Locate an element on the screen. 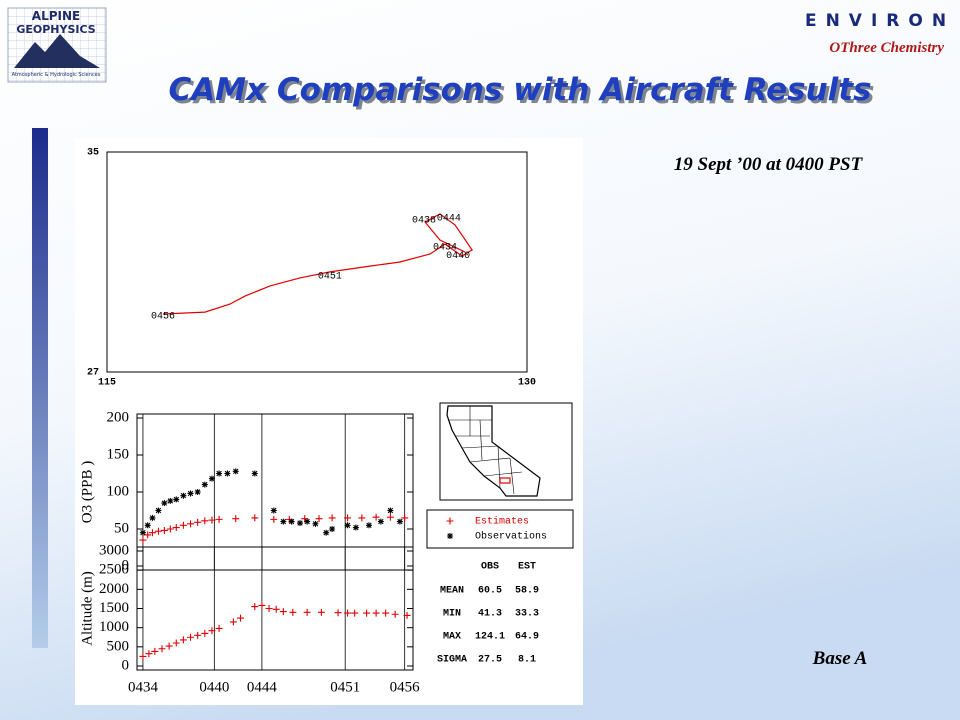 Image resolution: width=960 pixels, height=720 pixels. table-cell: 124.1 is located at coordinates (490, 637).